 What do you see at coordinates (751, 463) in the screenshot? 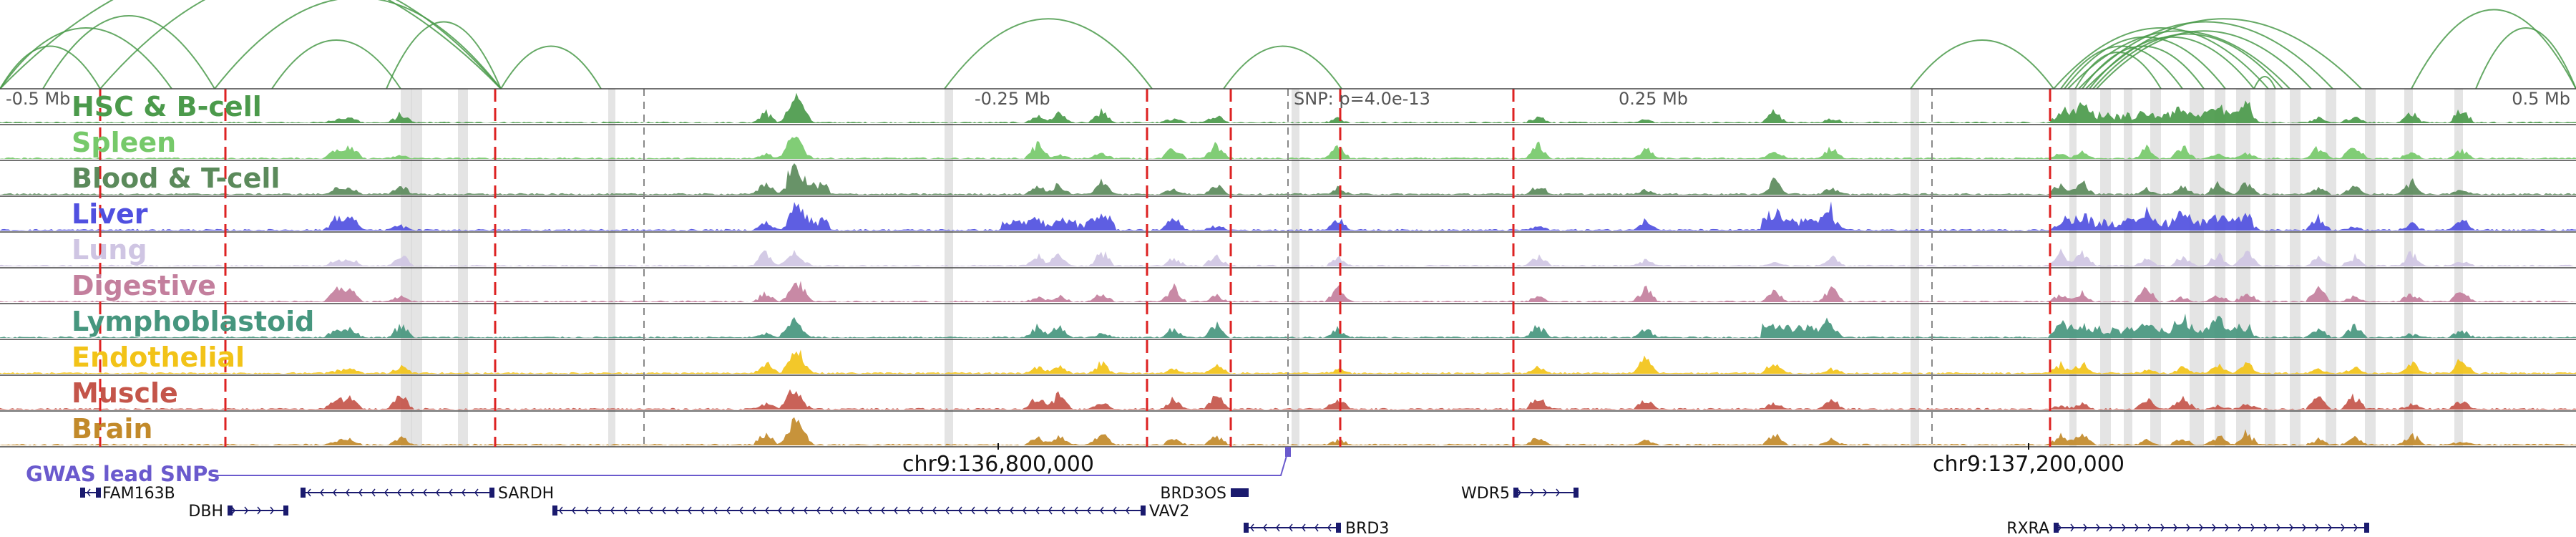
I see `gwas-connector` at bounding box center [751, 463].